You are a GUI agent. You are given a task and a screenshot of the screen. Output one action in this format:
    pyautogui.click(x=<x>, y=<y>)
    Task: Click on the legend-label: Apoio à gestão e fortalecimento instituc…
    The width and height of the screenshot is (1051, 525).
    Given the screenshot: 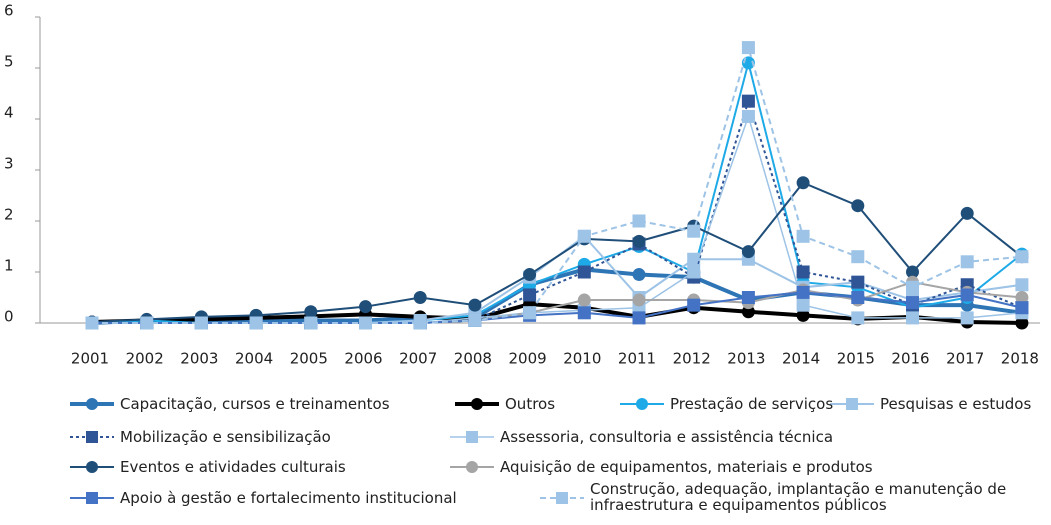 What is the action you would take?
    pyautogui.click(x=288, y=498)
    